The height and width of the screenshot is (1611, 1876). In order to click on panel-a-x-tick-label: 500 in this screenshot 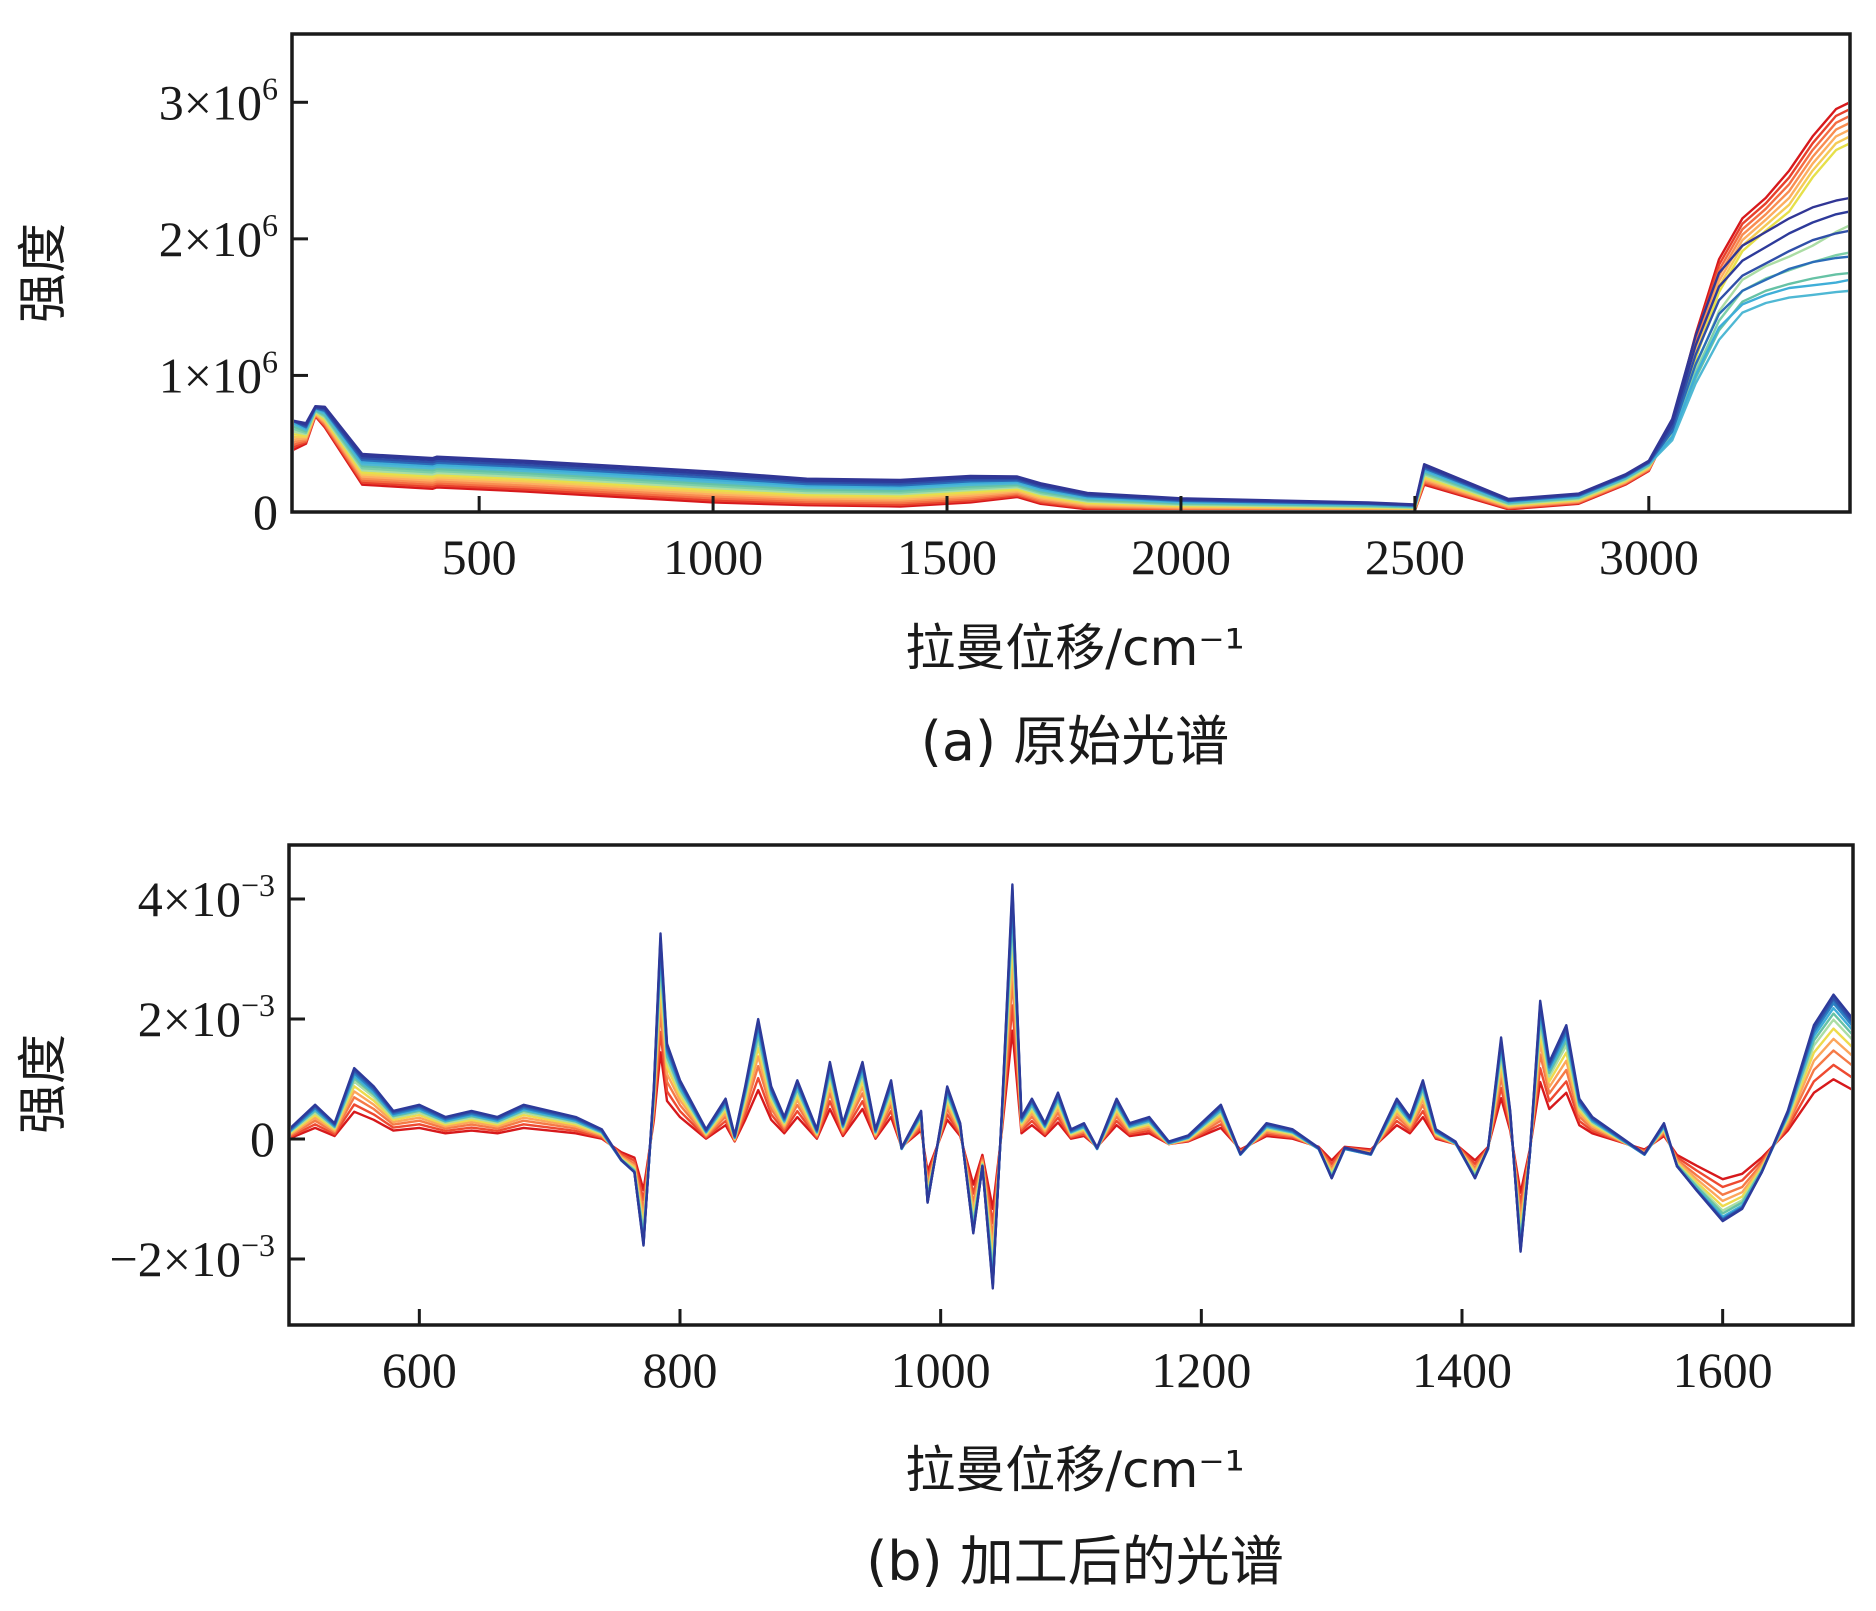, I will do `click(479, 557)`.